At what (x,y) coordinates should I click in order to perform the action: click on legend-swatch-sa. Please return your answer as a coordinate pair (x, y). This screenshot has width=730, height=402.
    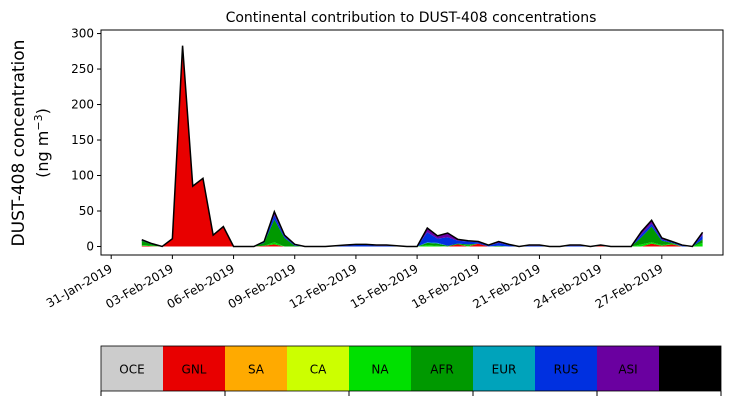
    Looking at the image, I should click on (256, 368).